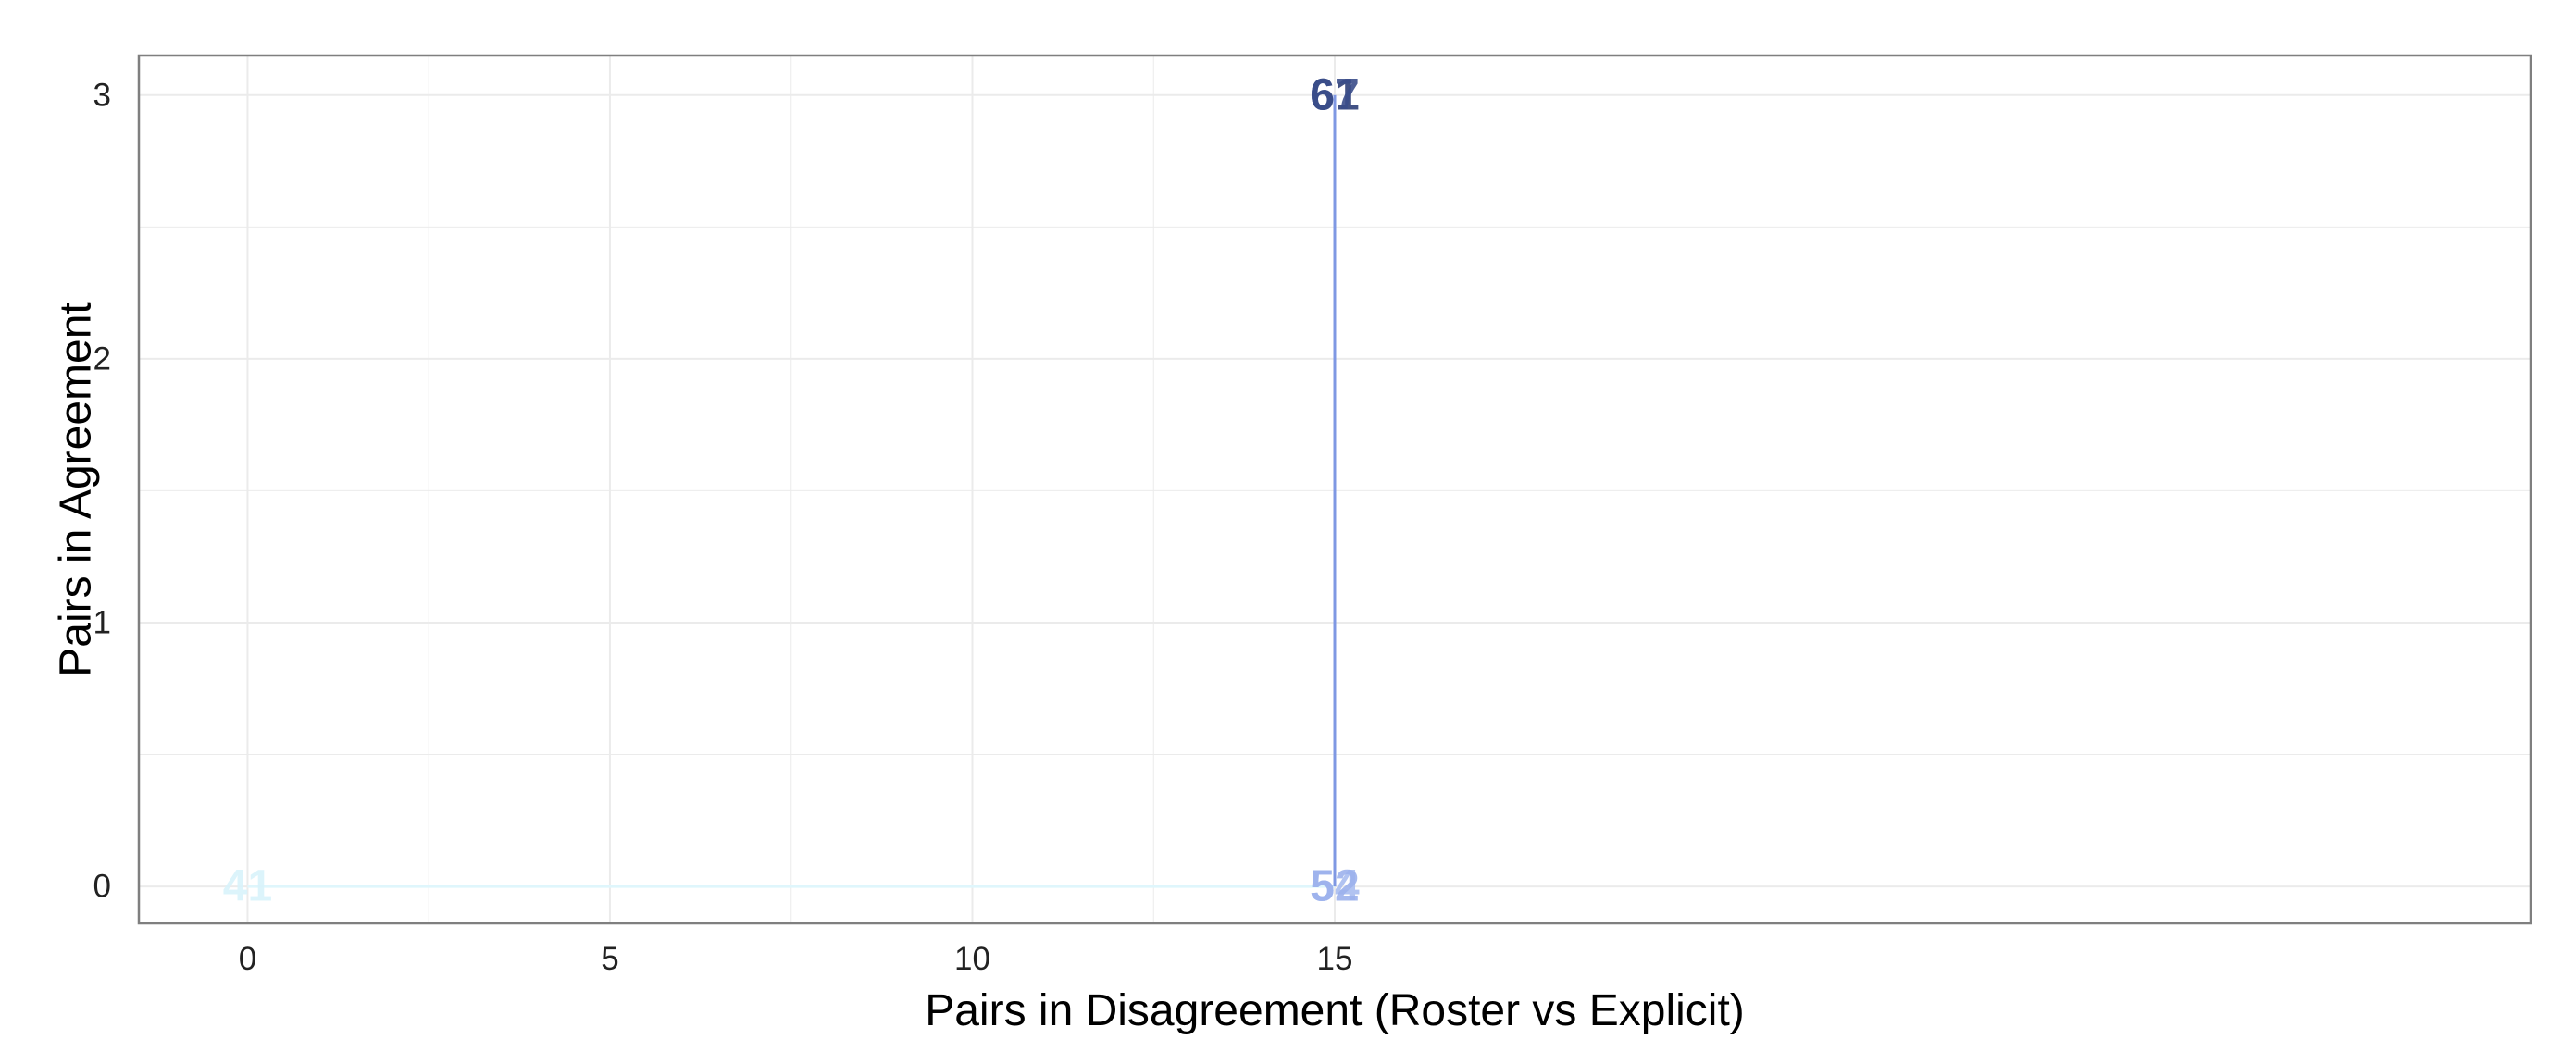 The height and width of the screenshot is (1064, 2576). Describe the element at coordinates (102, 358) in the screenshot. I see `y-tick-label: 2` at that location.